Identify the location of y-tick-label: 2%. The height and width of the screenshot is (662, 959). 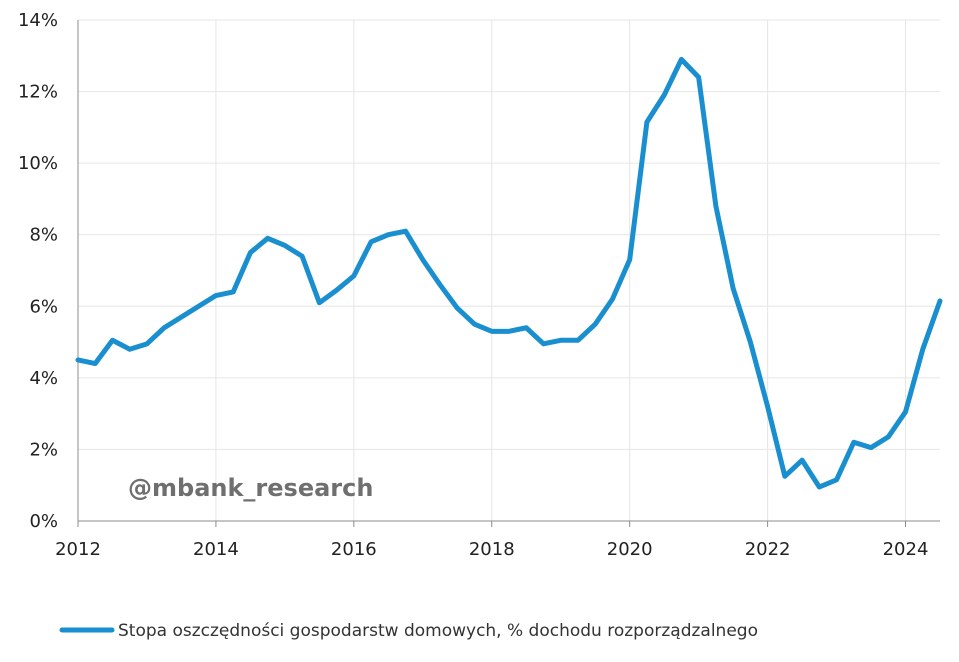
(43, 449).